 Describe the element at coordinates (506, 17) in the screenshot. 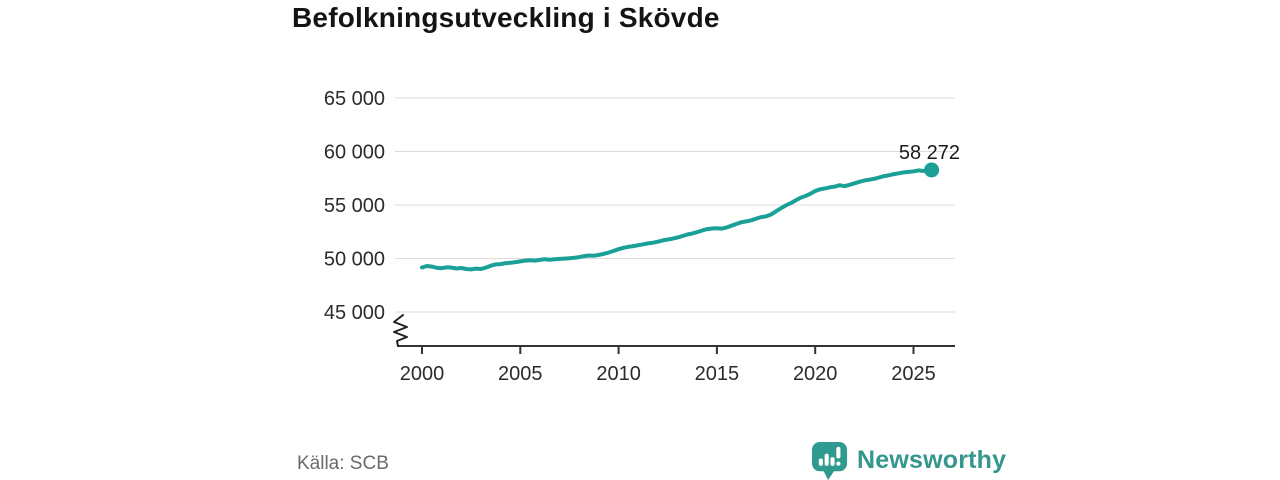

I see `chart-title: Befolkningsutveckling i Skövde` at that location.